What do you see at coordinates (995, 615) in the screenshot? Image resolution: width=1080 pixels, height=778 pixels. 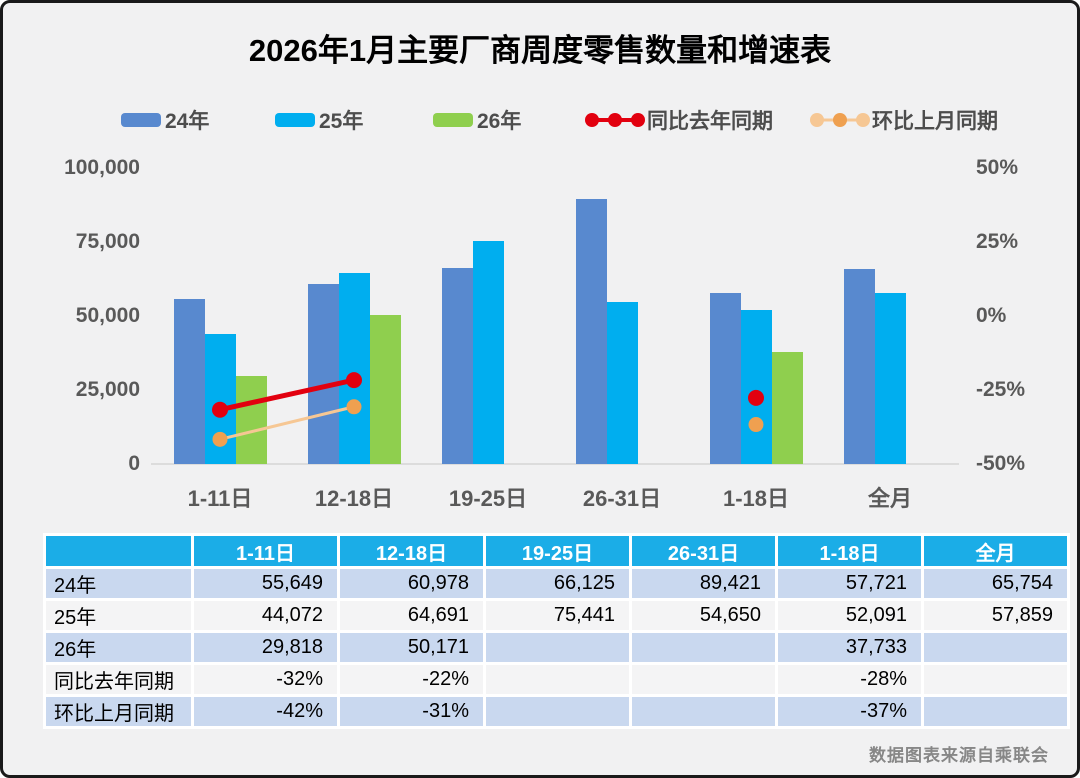 I see `table-cell: 57,859` at bounding box center [995, 615].